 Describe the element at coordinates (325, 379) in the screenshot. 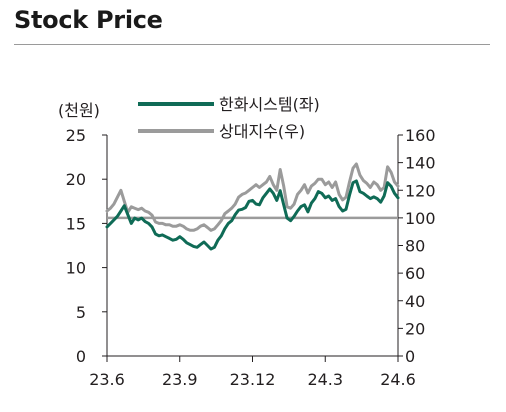

I see `x-tick-label: 24.3` at that location.